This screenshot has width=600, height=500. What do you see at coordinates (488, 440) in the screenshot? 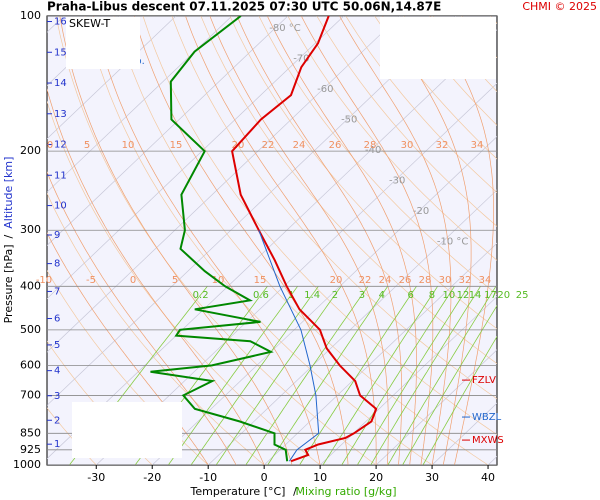
I see `level-label: MXWS` at bounding box center [488, 440].